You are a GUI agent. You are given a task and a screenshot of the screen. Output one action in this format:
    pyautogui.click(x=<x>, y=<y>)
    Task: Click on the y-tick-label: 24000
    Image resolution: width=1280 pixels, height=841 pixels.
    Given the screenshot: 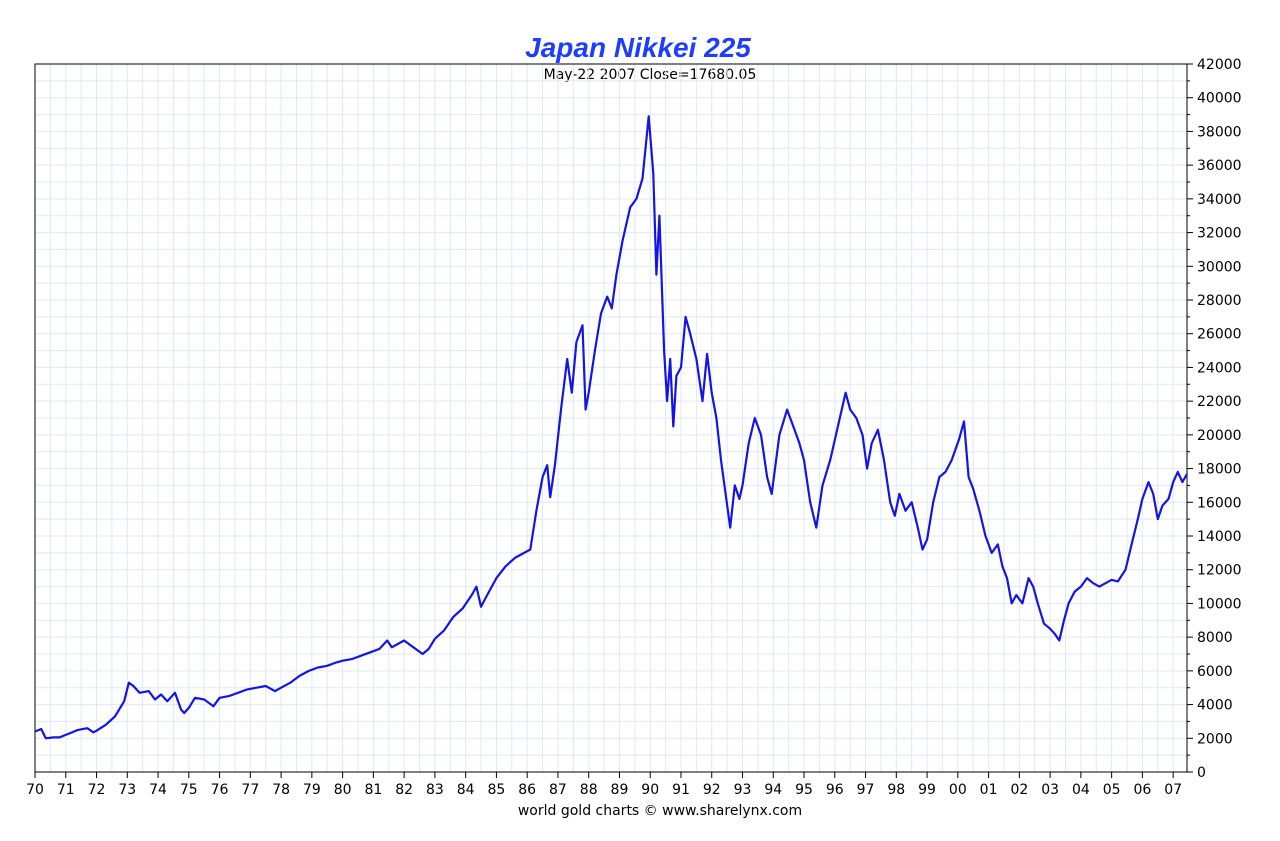 What is the action you would take?
    pyautogui.click(x=1219, y=368)
    